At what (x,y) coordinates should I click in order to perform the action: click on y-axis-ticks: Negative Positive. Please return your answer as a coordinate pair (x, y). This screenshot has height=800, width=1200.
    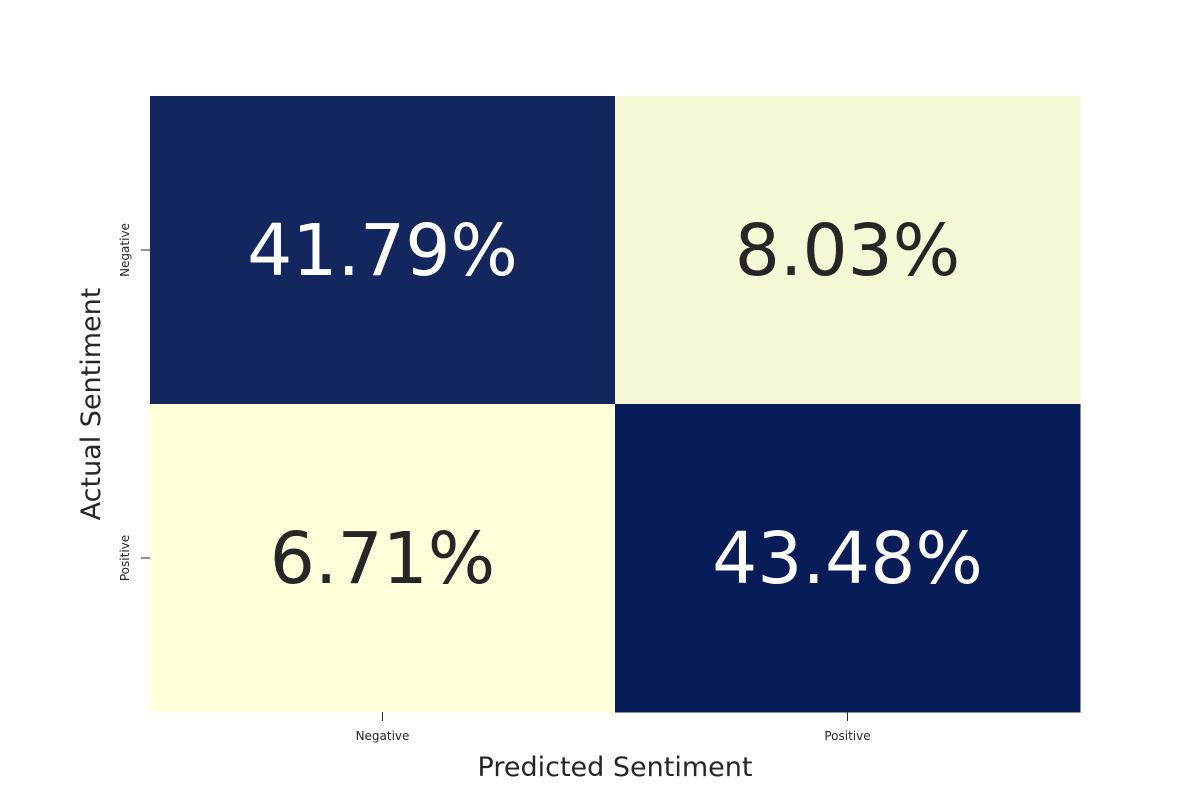
    Looking at the image, I should click on (134, 402).